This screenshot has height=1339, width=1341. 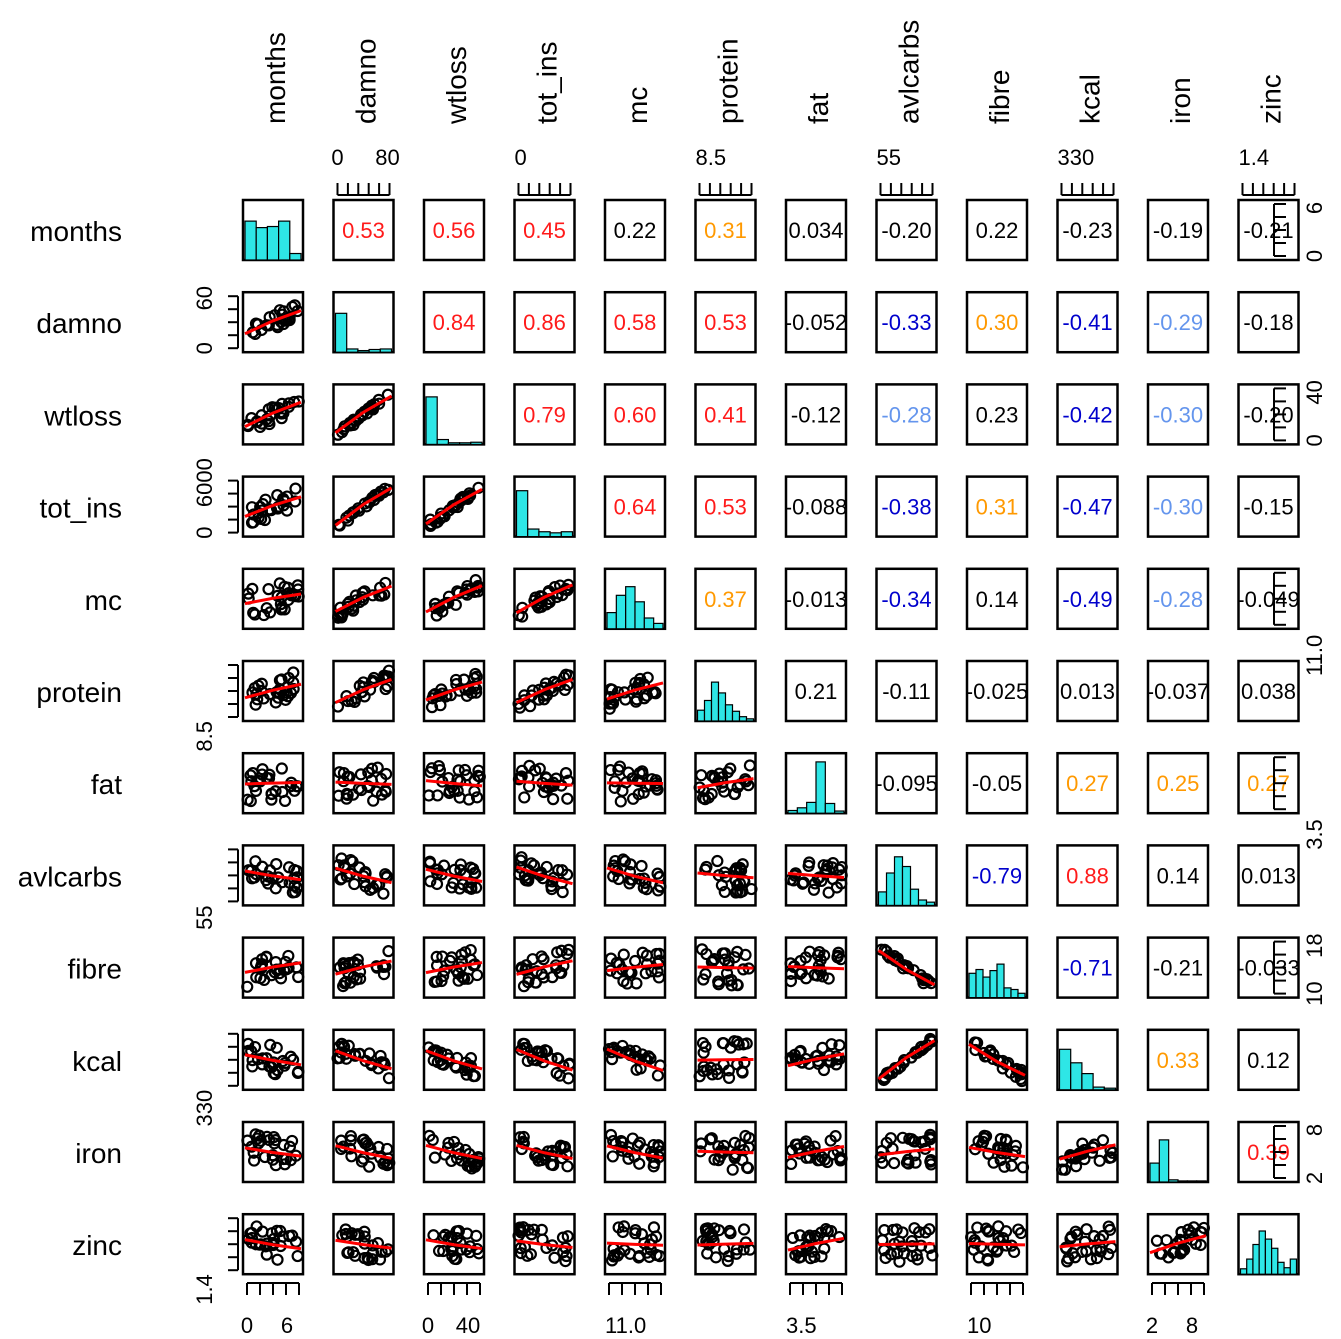 I want to click on panel-fat-damno, so click(x=363, y=783).